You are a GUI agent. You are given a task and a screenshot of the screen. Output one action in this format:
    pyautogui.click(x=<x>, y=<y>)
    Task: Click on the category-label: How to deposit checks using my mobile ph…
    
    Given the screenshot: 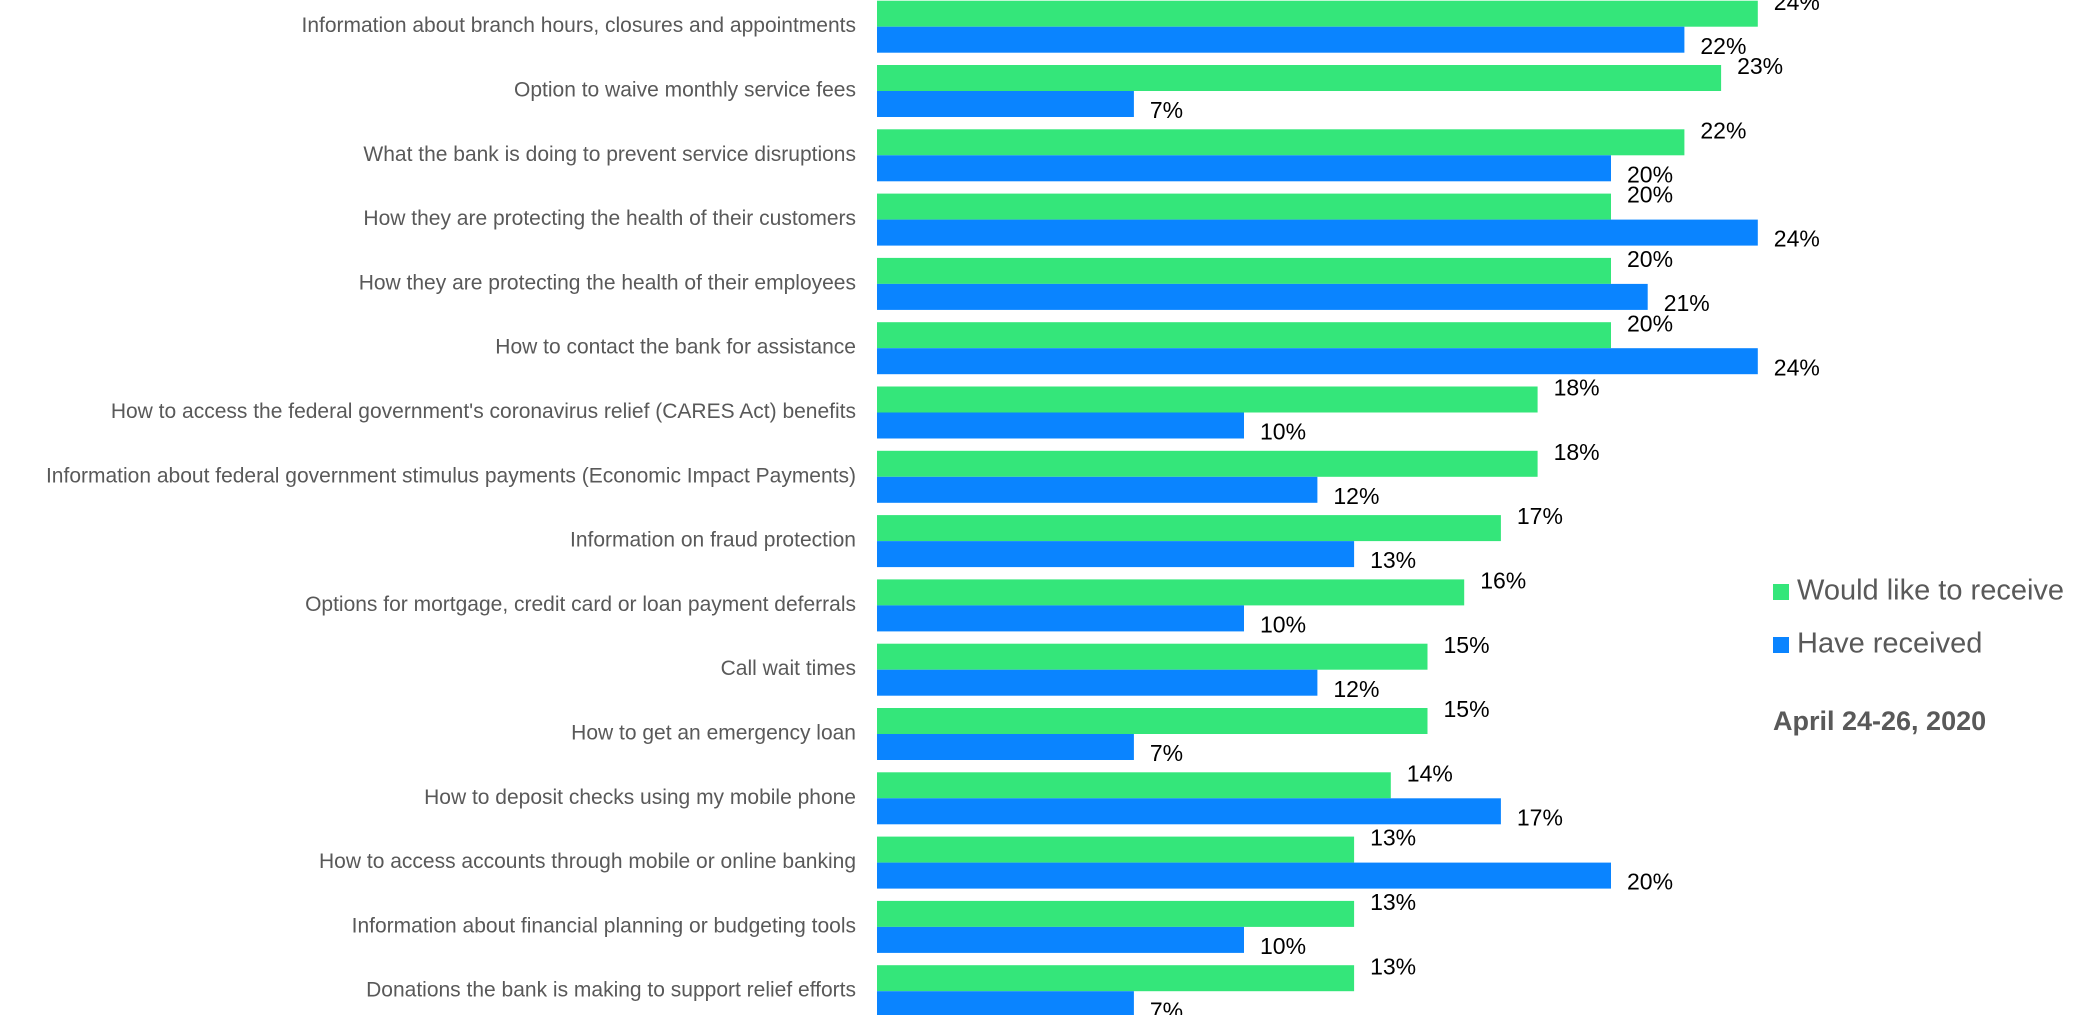 What is the action you would take?
    pyautogui.click(x=640, y=797)
    